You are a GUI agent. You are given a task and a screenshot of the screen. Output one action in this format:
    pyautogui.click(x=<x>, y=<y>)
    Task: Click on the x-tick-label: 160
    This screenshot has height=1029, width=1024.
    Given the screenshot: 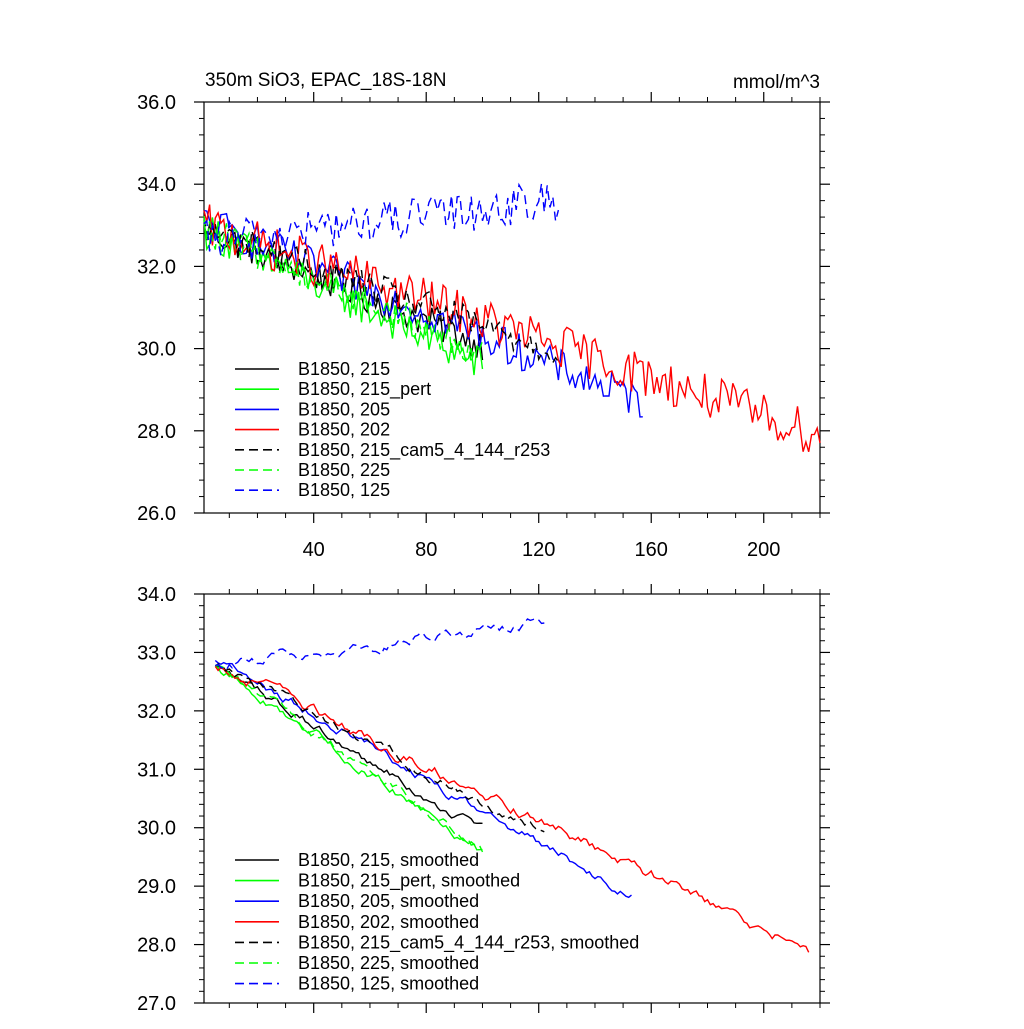 What is the action you would take?
    pyautogui.click(x=651, y=550)
    